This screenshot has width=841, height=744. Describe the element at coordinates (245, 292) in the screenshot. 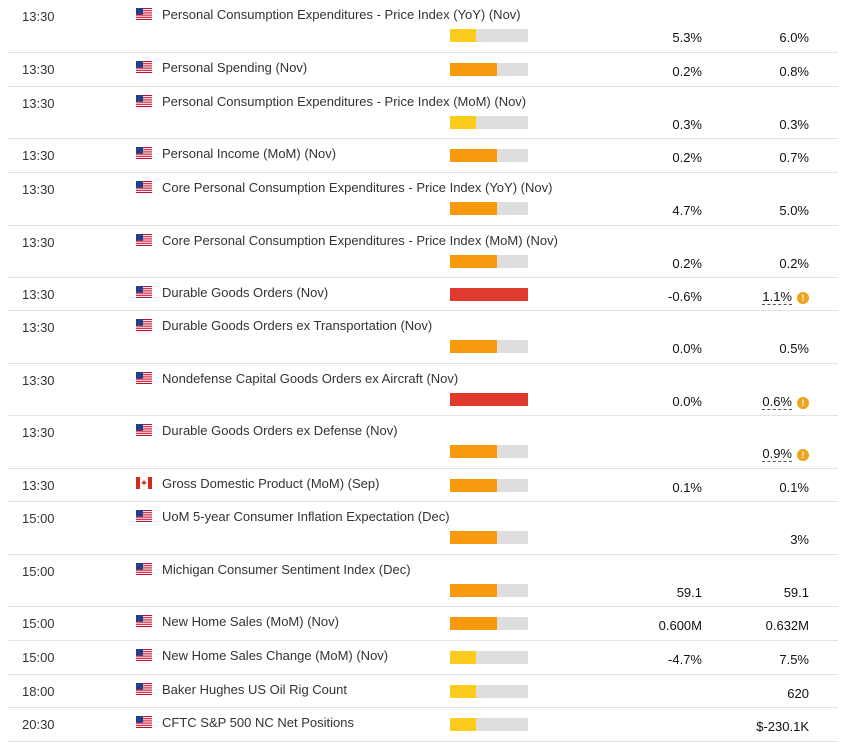

I see `event-name: Durable Goods Orders (Nov)` at that location.